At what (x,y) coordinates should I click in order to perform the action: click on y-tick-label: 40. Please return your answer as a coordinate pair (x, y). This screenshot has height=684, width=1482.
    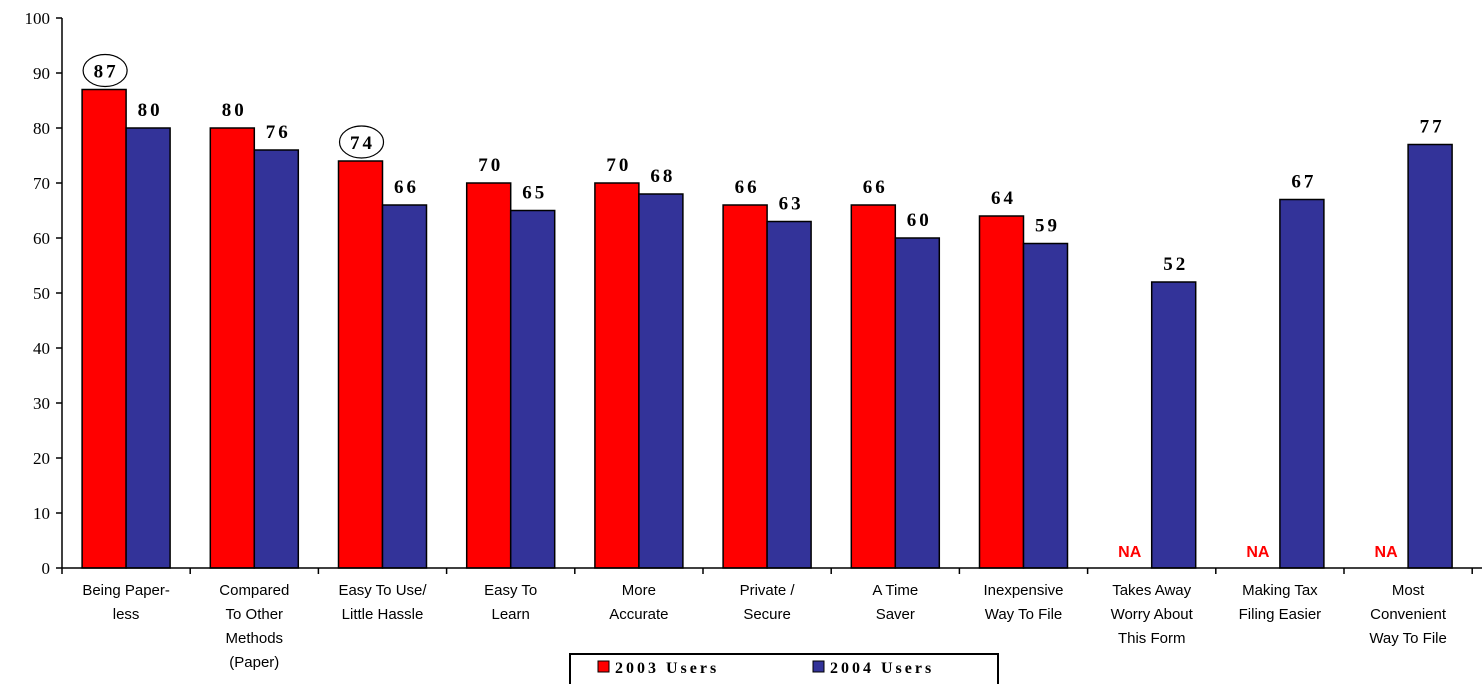
    Looking at the image, I should click on (41, 348).